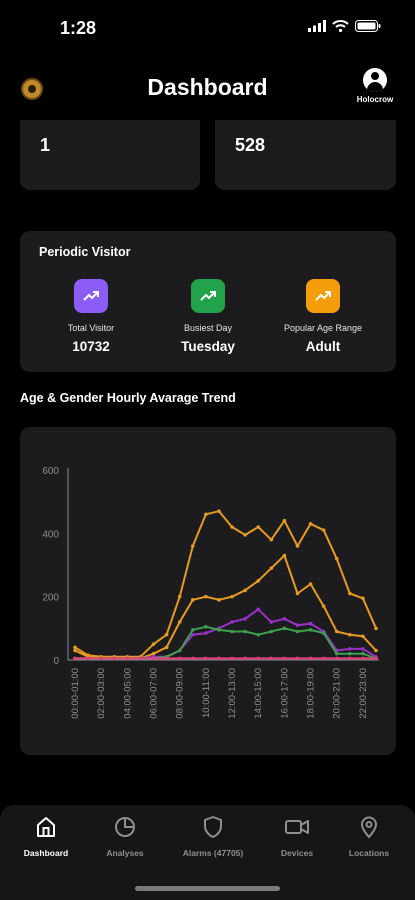 The width and height of the screenshot is (415, 900). I want to click on x-tick-label: 22:00-23:00, so click(363, 693).